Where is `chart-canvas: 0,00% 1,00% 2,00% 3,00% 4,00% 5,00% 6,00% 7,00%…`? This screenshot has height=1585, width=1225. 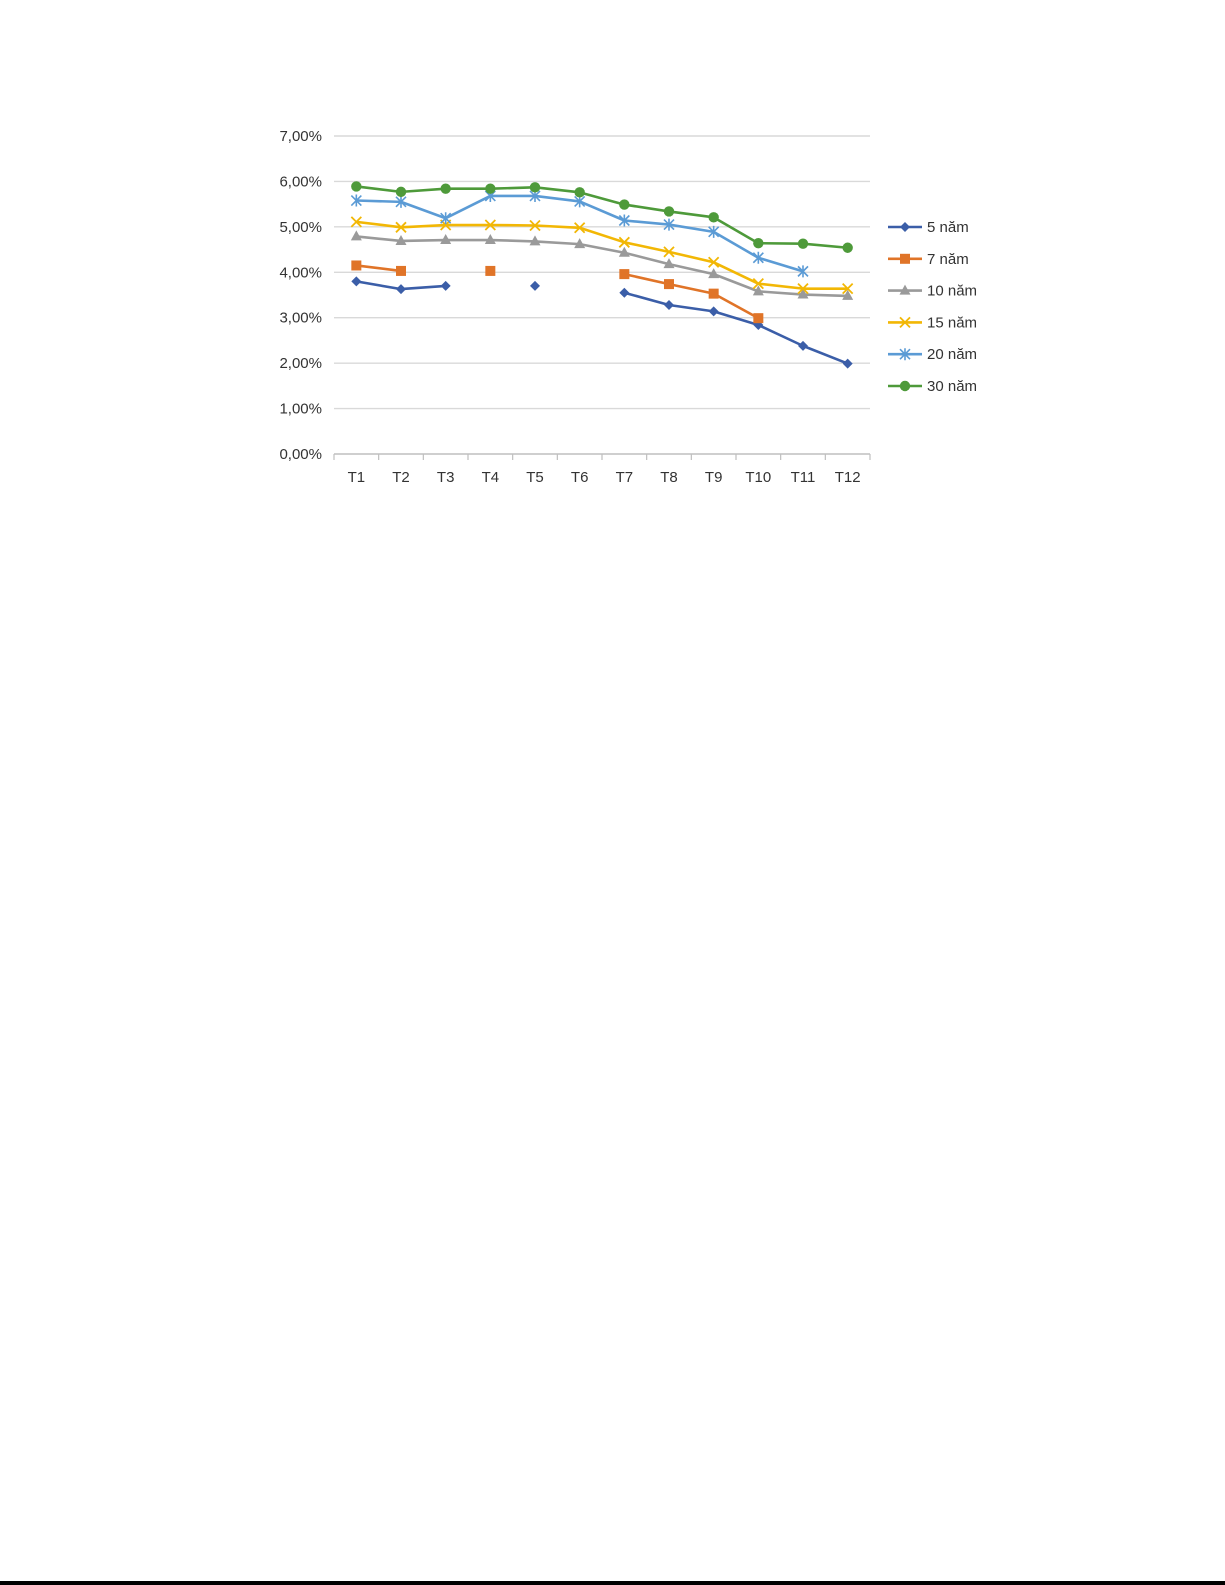
chart-canvas: 0,00% 1,00% 2,00% 3,00% 4,00% 5,00% 6,00% 7,00%… is located at coordinates (628, 307).